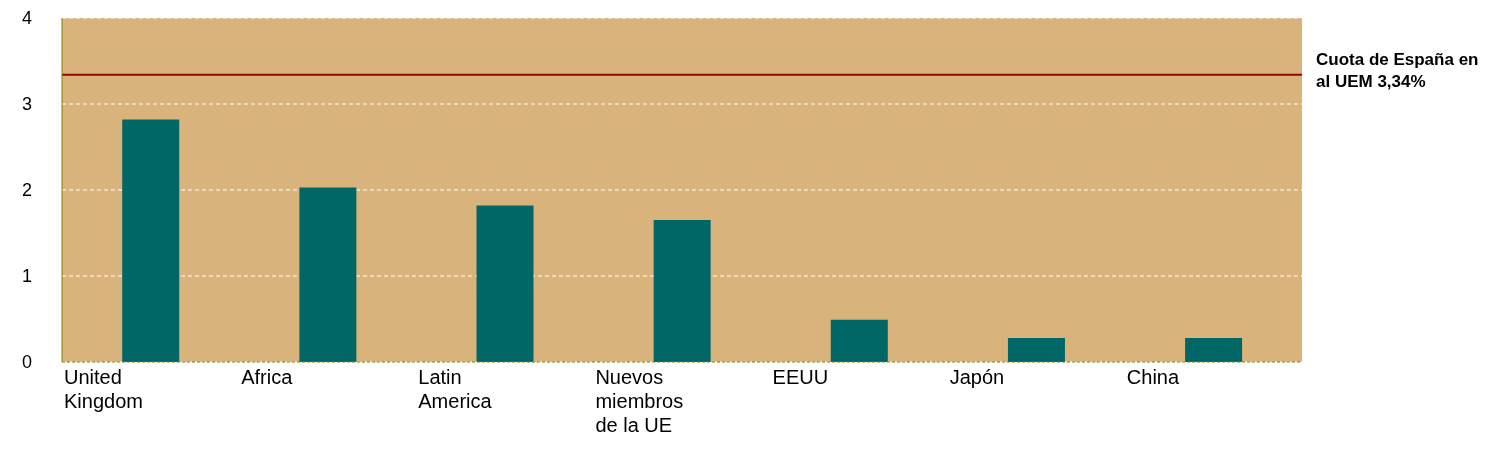 This screenshot has width=1510, height=458. I want to click on x-tick-label: Nuevos miembros de la UE, so click(639, 401).